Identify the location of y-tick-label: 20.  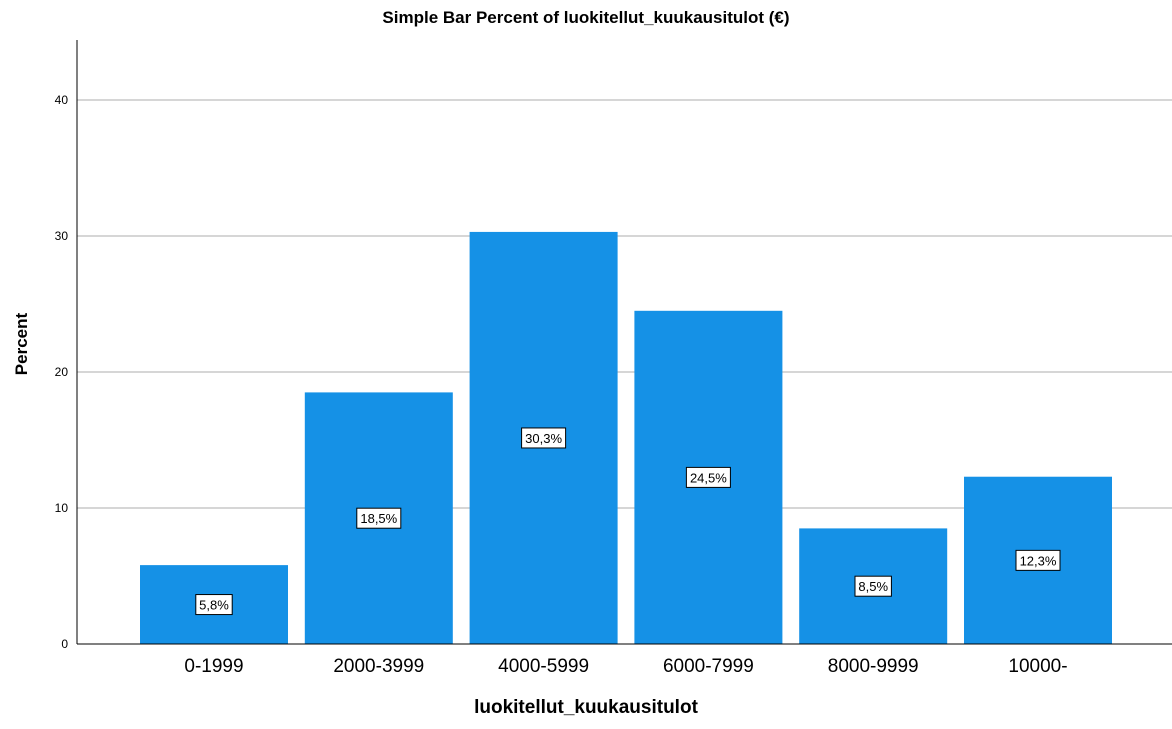
(62, 372).